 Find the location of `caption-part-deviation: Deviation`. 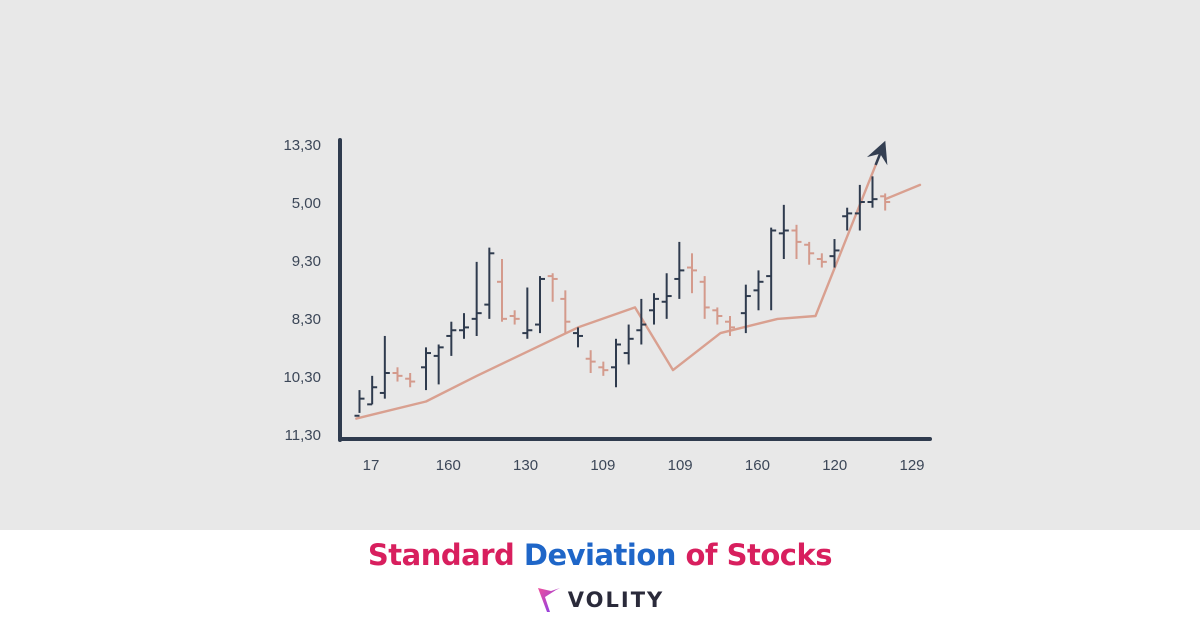

caption-part-deviation: Deviation is located at coordinates (600, 555).